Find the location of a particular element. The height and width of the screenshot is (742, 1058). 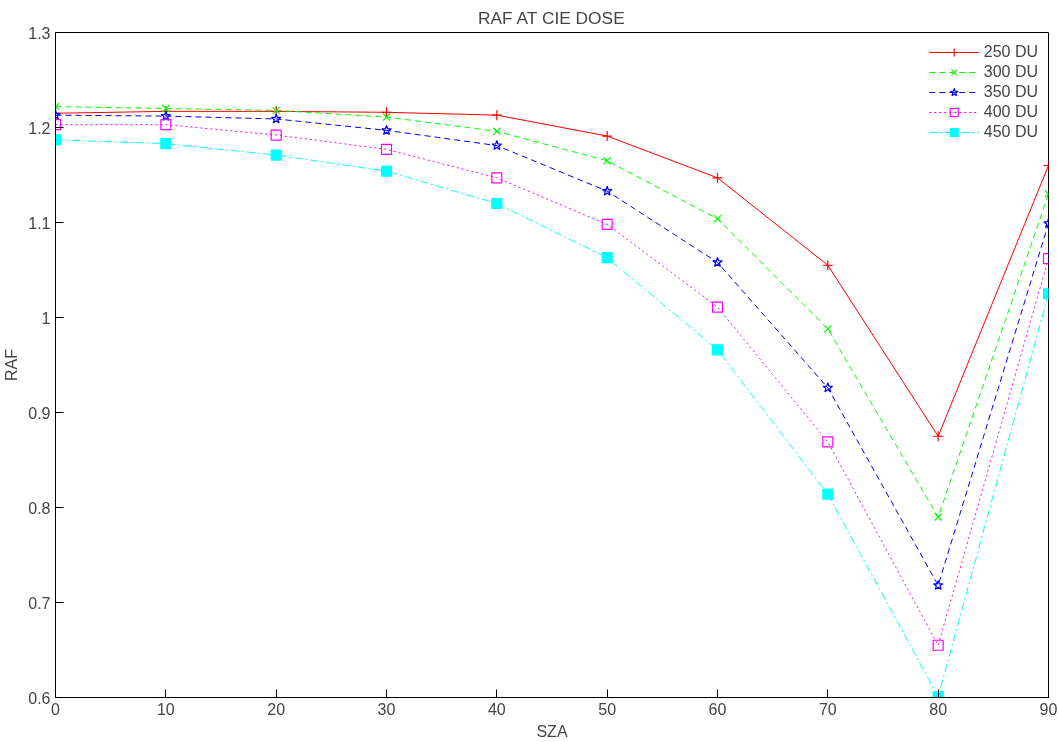

legend-label: 350 DU is located at coordinates (1010, 92).